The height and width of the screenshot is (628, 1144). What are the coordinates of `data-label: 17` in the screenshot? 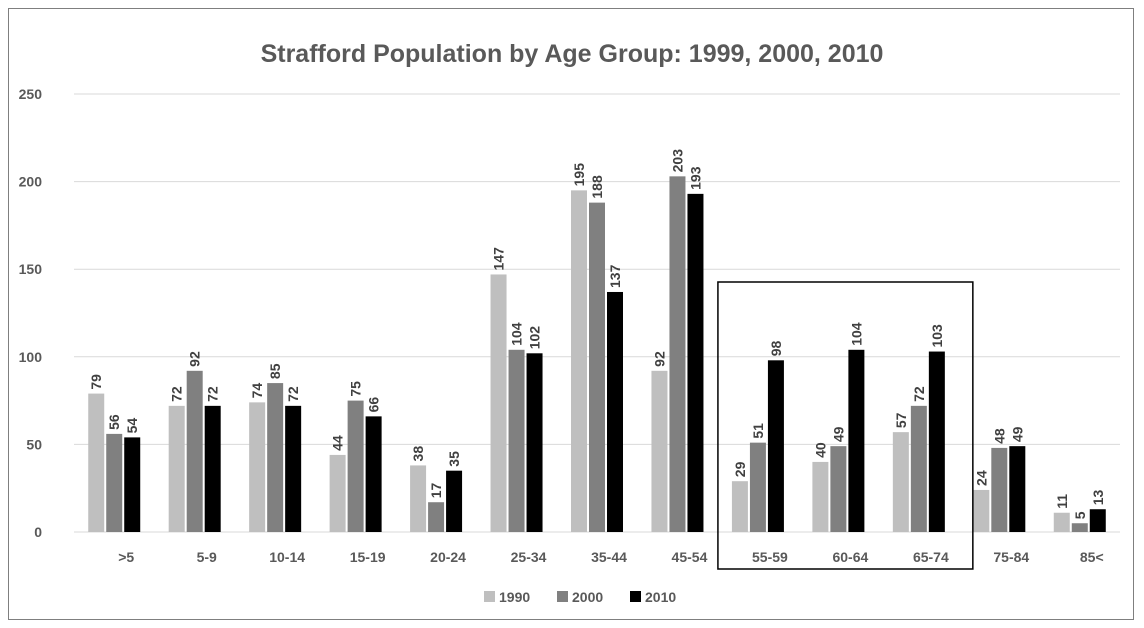 It's located at (436, 490).